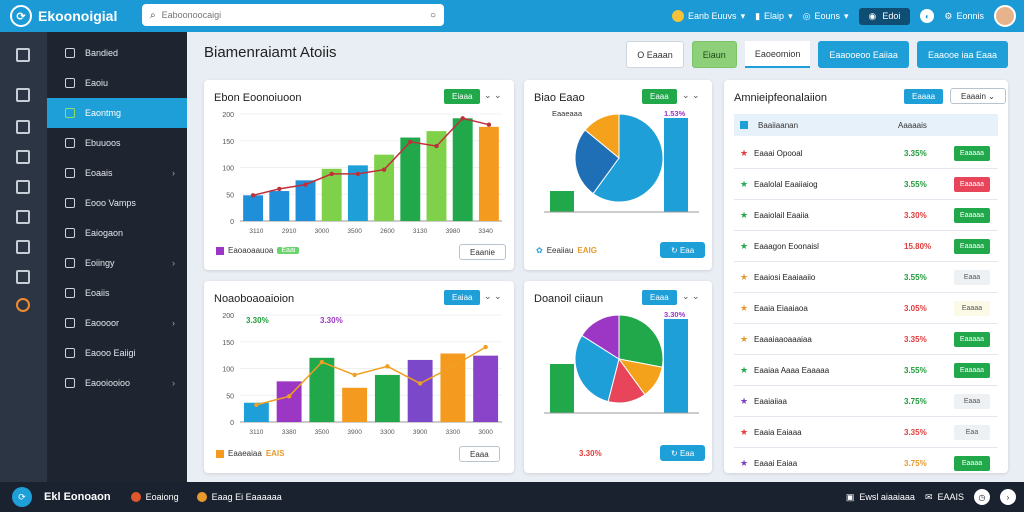 The height and width of the screenshot is (512, 1024). What do you see at coordinates (110, 353) in the screenshot?
I see `sidebar-item-label: Eaooo Eaiigi` at bounding box center [110, 353].